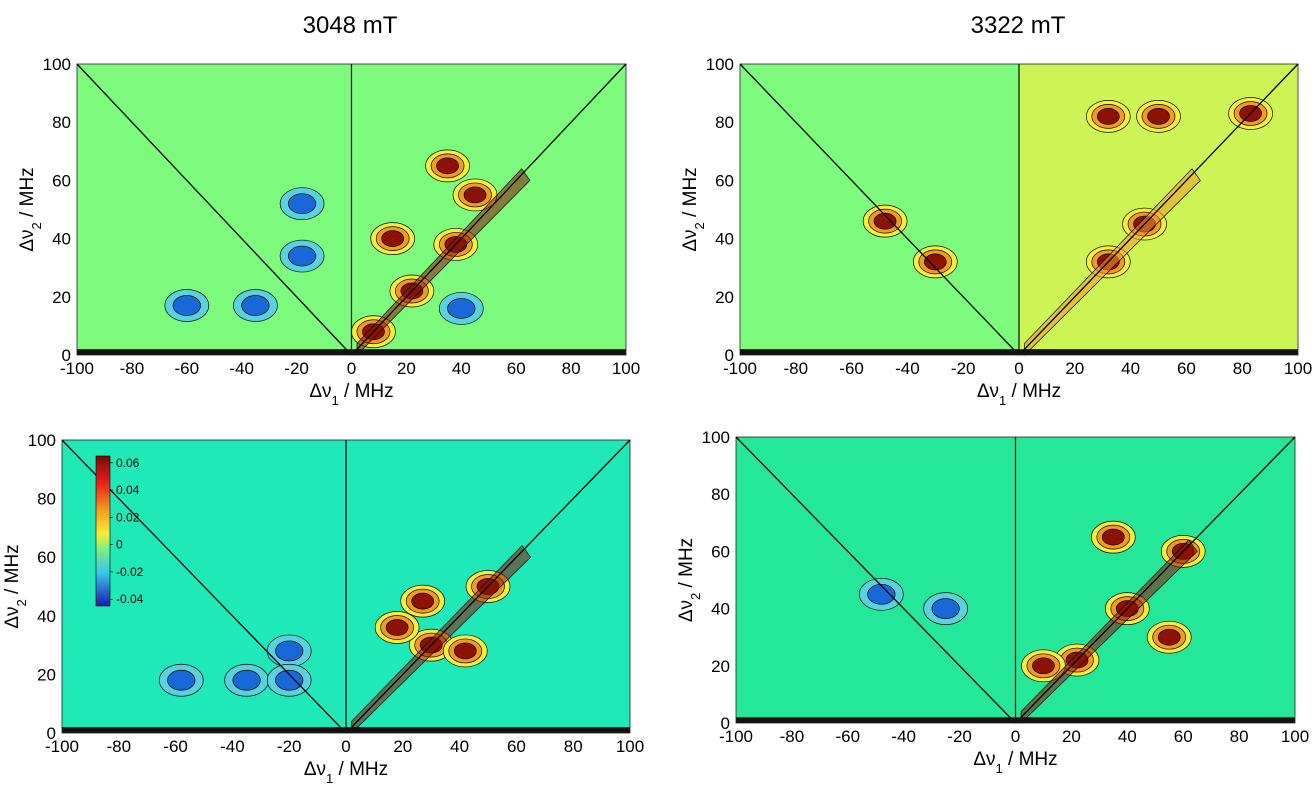 The image size is (1312, 785). What do you see at coordinates (1130, 368) in the screenshot?
I see `x-tick-40: 40` at bounding box center [1130, 368].